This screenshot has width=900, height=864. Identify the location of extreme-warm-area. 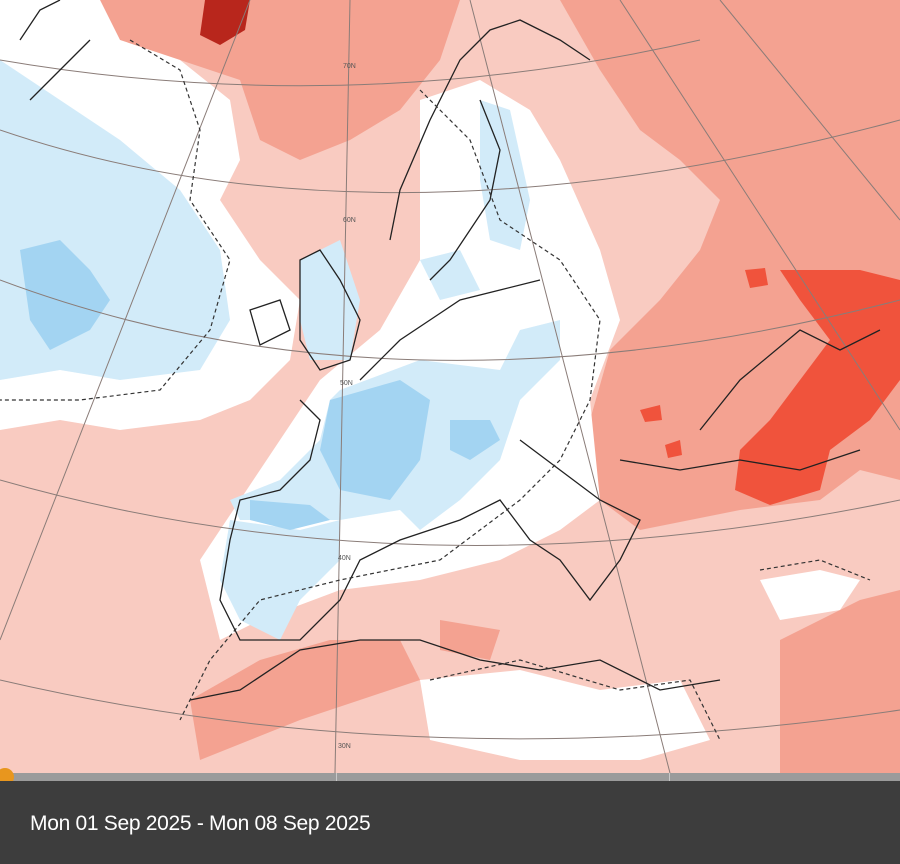
(225, 22).